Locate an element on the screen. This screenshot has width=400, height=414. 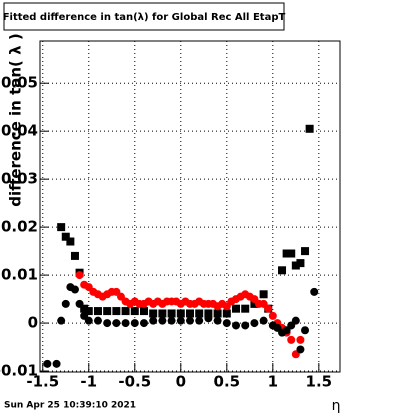
x-axis-label: η is located at coordinates (336, 406).